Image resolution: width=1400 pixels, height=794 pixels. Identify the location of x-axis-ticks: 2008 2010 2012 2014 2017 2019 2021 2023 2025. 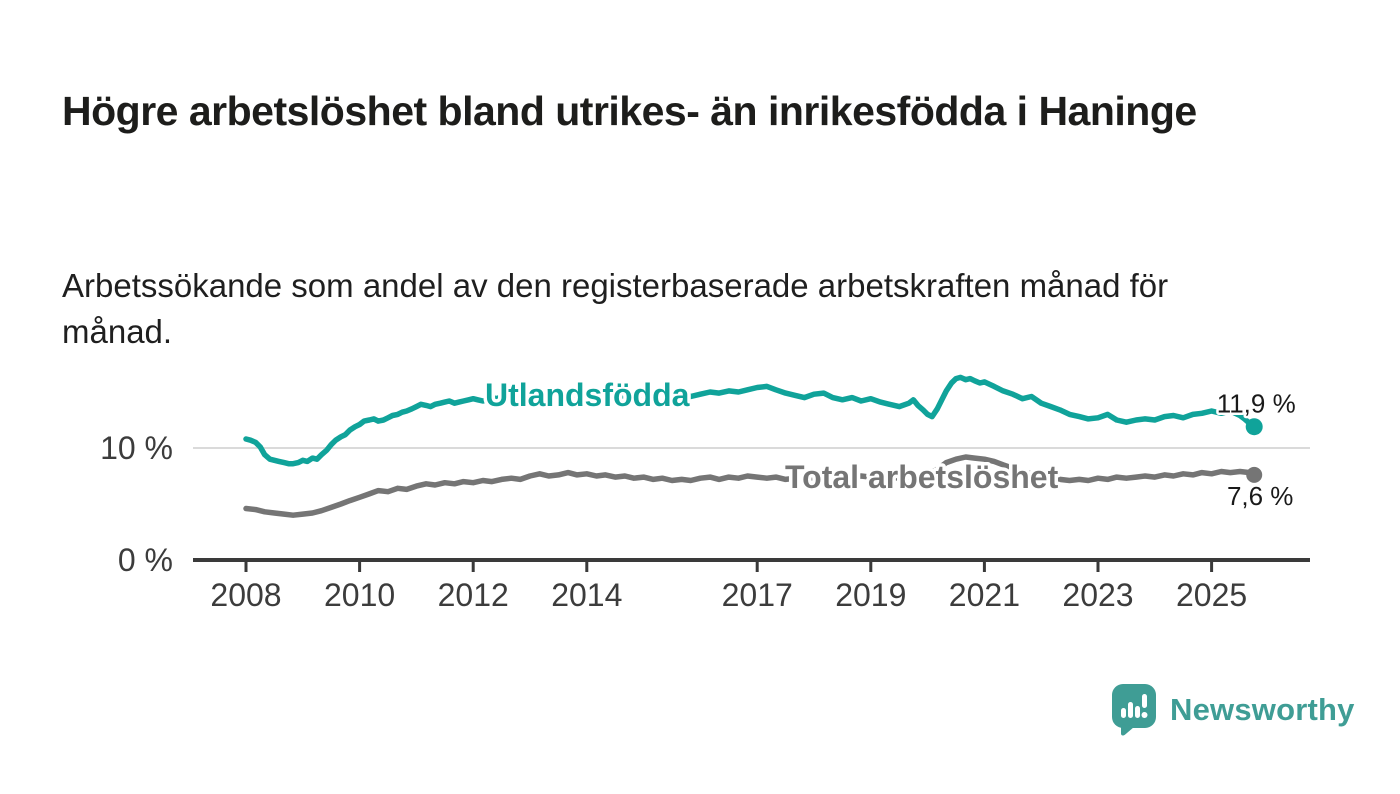
(728, 586).